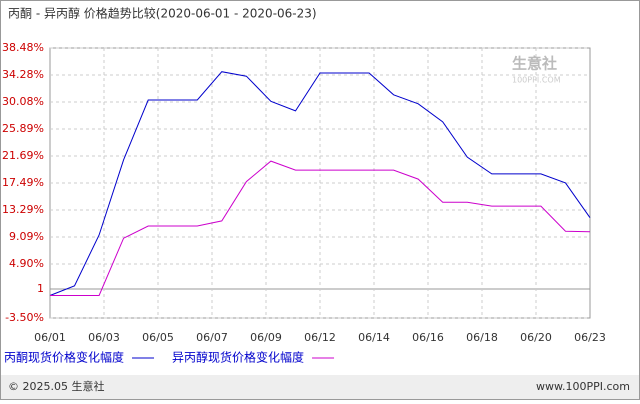 Image resolution: width=640 pixels, height=404 pixels. Describe the element at coordinates (26, 236) in the screenshot. I see `y-tick-label: 9.09%` at that location.